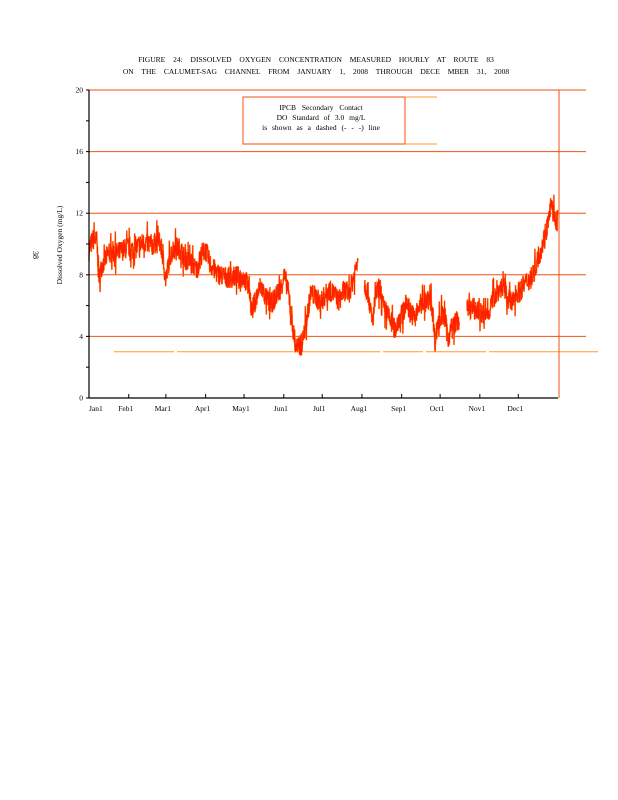 The height and width of the screenshot is (800, 618). What do you see at coordinates (319, 408) in the screenshot?
I see `x-tick-label: Jul1` at bounding box center [319, 408].